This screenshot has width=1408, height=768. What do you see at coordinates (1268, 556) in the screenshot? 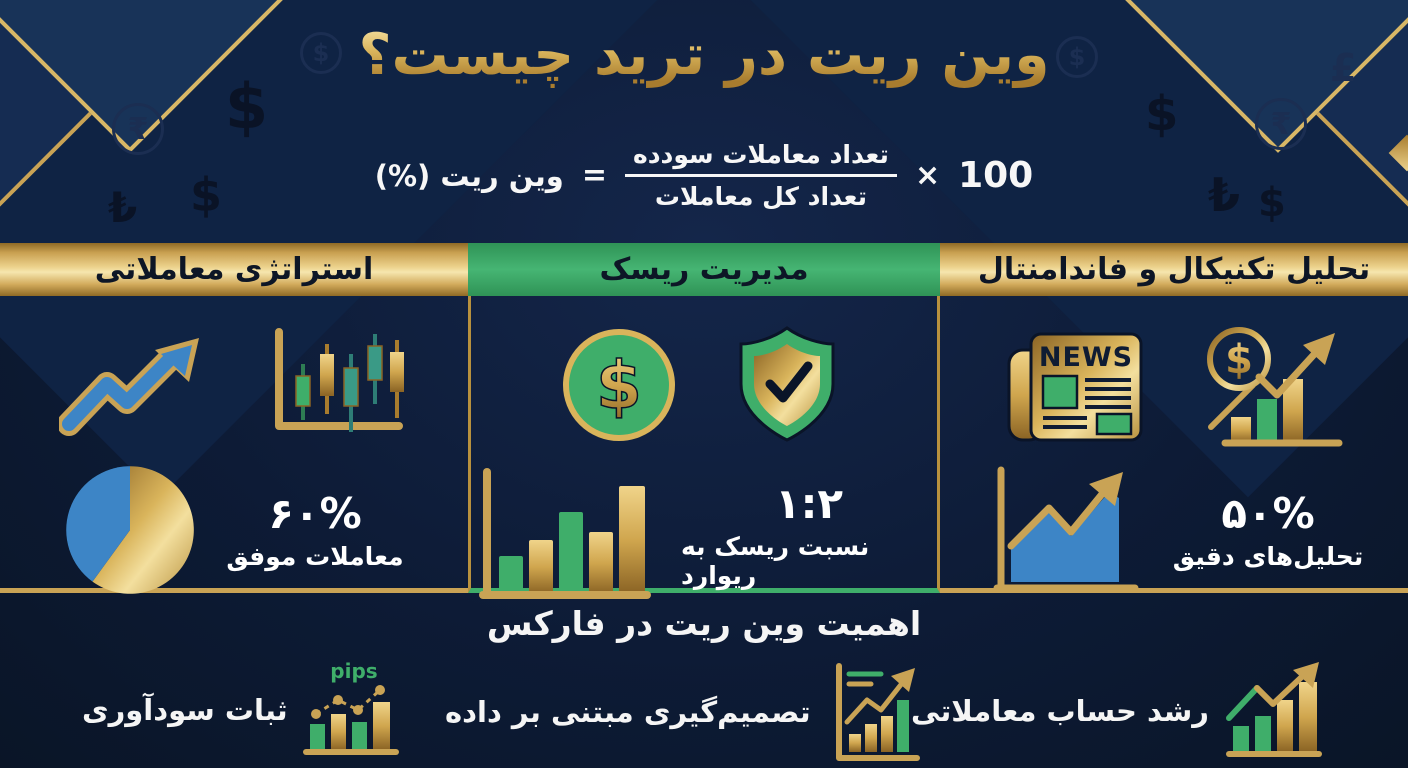
I see `stat-label-accurate-analysis: تحلیل‌های دقیق` at bounding box center [1268, 556].